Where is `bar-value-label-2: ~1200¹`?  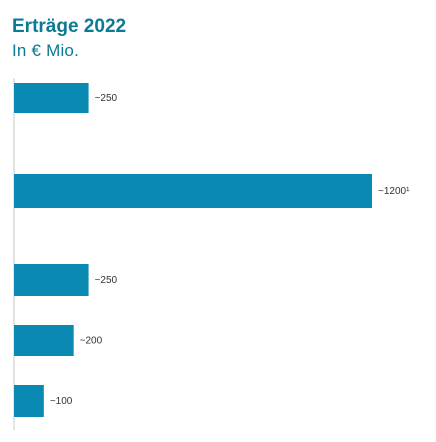 bar-value-label-2: ~1200¹ is located at coordinates (394, 191).